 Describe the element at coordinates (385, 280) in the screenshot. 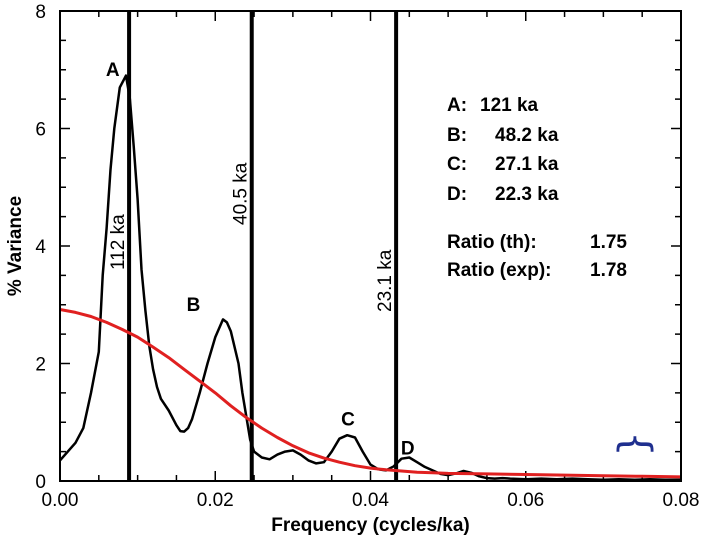

I see `period-line-label: 23.1 ka` at that location.